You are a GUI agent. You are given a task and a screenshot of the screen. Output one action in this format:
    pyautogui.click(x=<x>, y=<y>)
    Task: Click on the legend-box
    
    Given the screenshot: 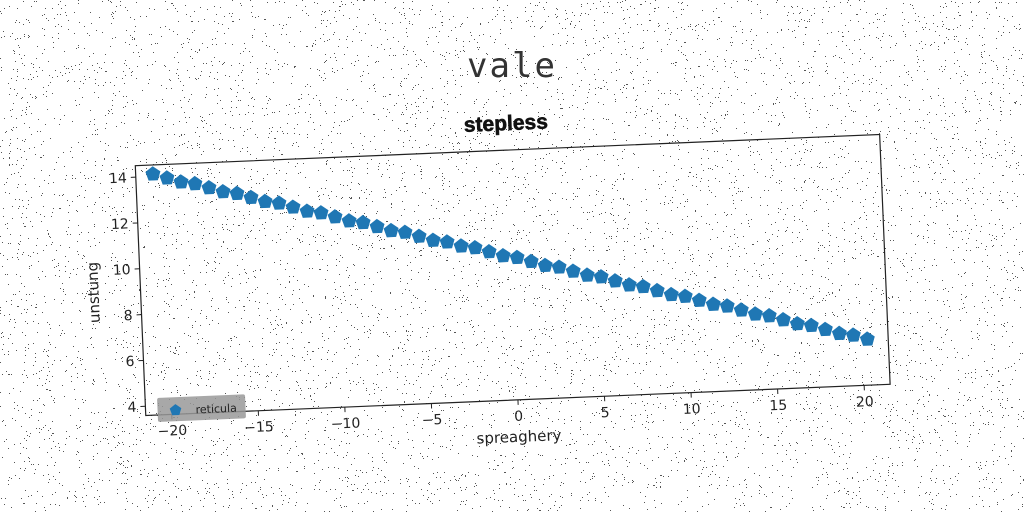 What is the action you would take?
    pyautogui.click(x=201, y=408)
    